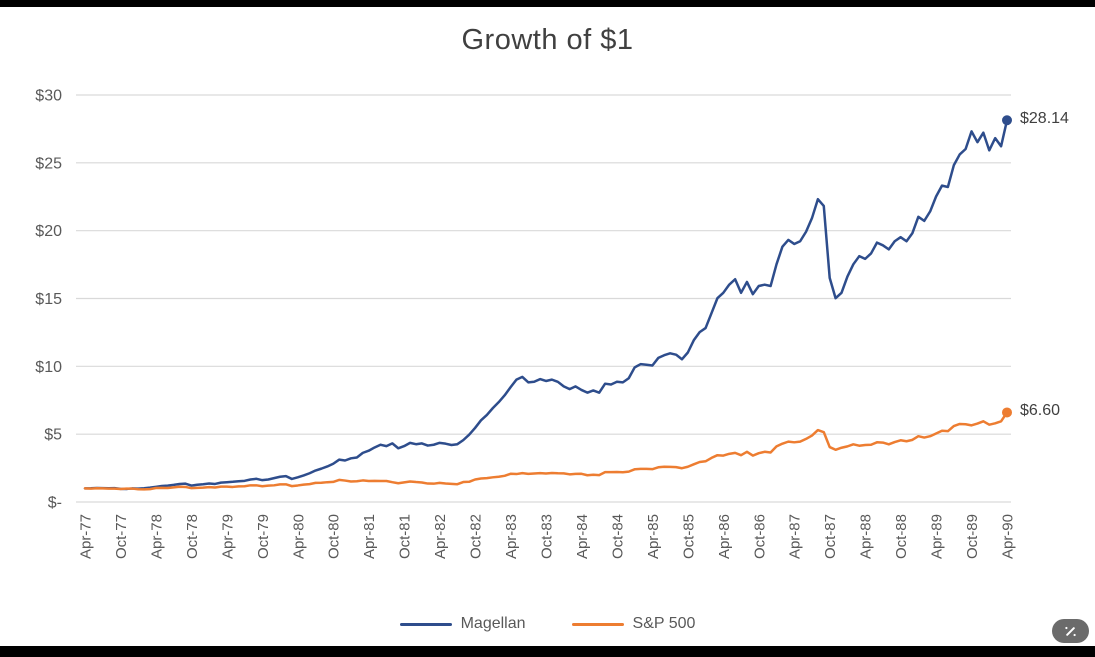  Describe the element at coordinates (48, 163) in the screenshot. I see `svg-text: $25` at that location.